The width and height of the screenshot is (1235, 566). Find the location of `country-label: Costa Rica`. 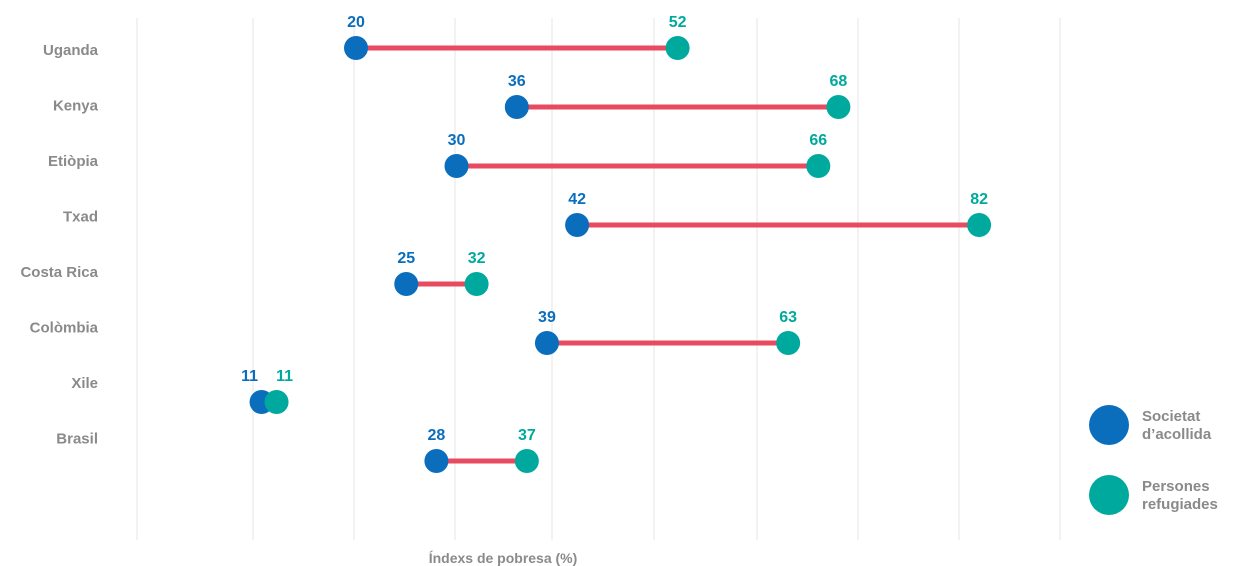

country-label: Costa Rica is located at coordinates (59, 272).